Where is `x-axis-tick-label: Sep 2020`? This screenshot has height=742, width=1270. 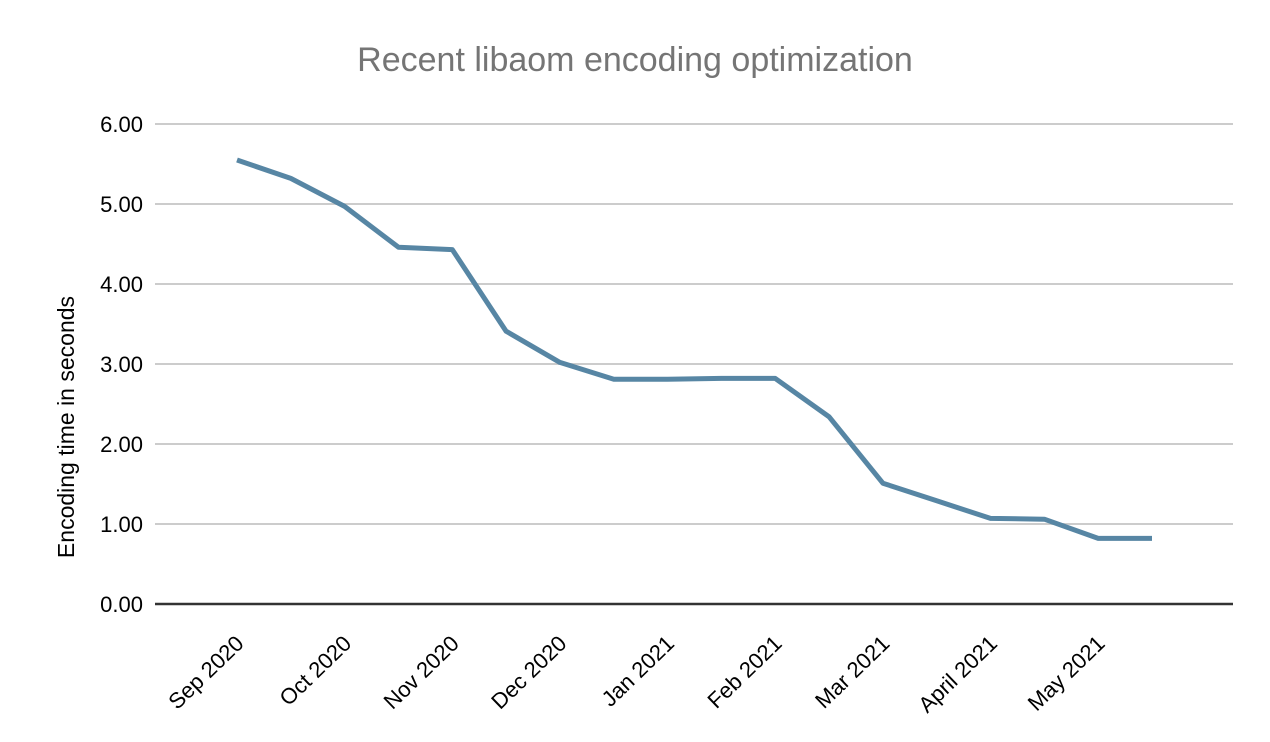
x-axis-tick-label: Sep 2020 is located at coordinates (205, 672).